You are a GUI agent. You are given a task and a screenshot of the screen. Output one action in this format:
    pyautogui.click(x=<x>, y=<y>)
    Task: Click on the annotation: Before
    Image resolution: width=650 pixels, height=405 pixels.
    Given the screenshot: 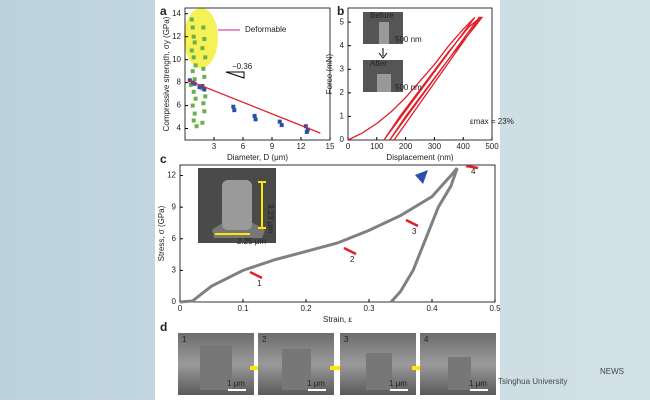 What is the action you would take?
    pyautogui.click(x=382, y=15)
    